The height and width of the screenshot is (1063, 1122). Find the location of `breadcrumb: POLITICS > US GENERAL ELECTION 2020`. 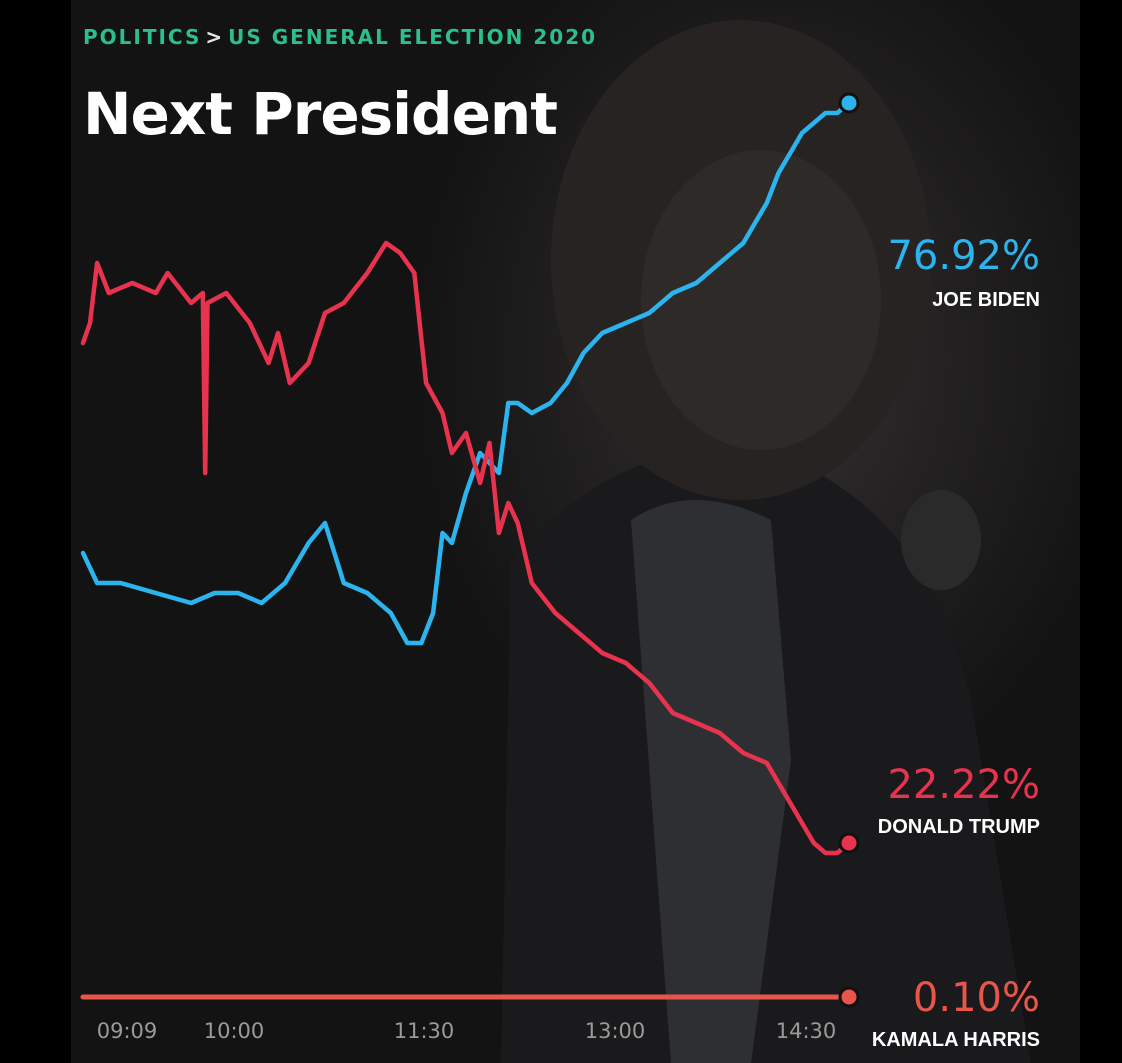

breadcrumb: POLITICS > US GENERAL ELECTION 2020 is located at coordinates (340, 37).